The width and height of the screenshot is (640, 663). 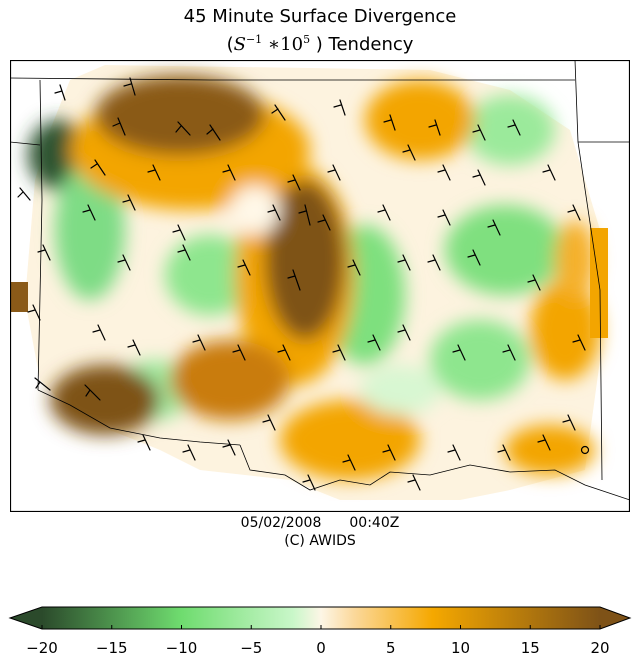 What do you see at coordinates (139, 417) in the screenshot?
I see `boundary-southwest-line` at bounding box center [139, 417].